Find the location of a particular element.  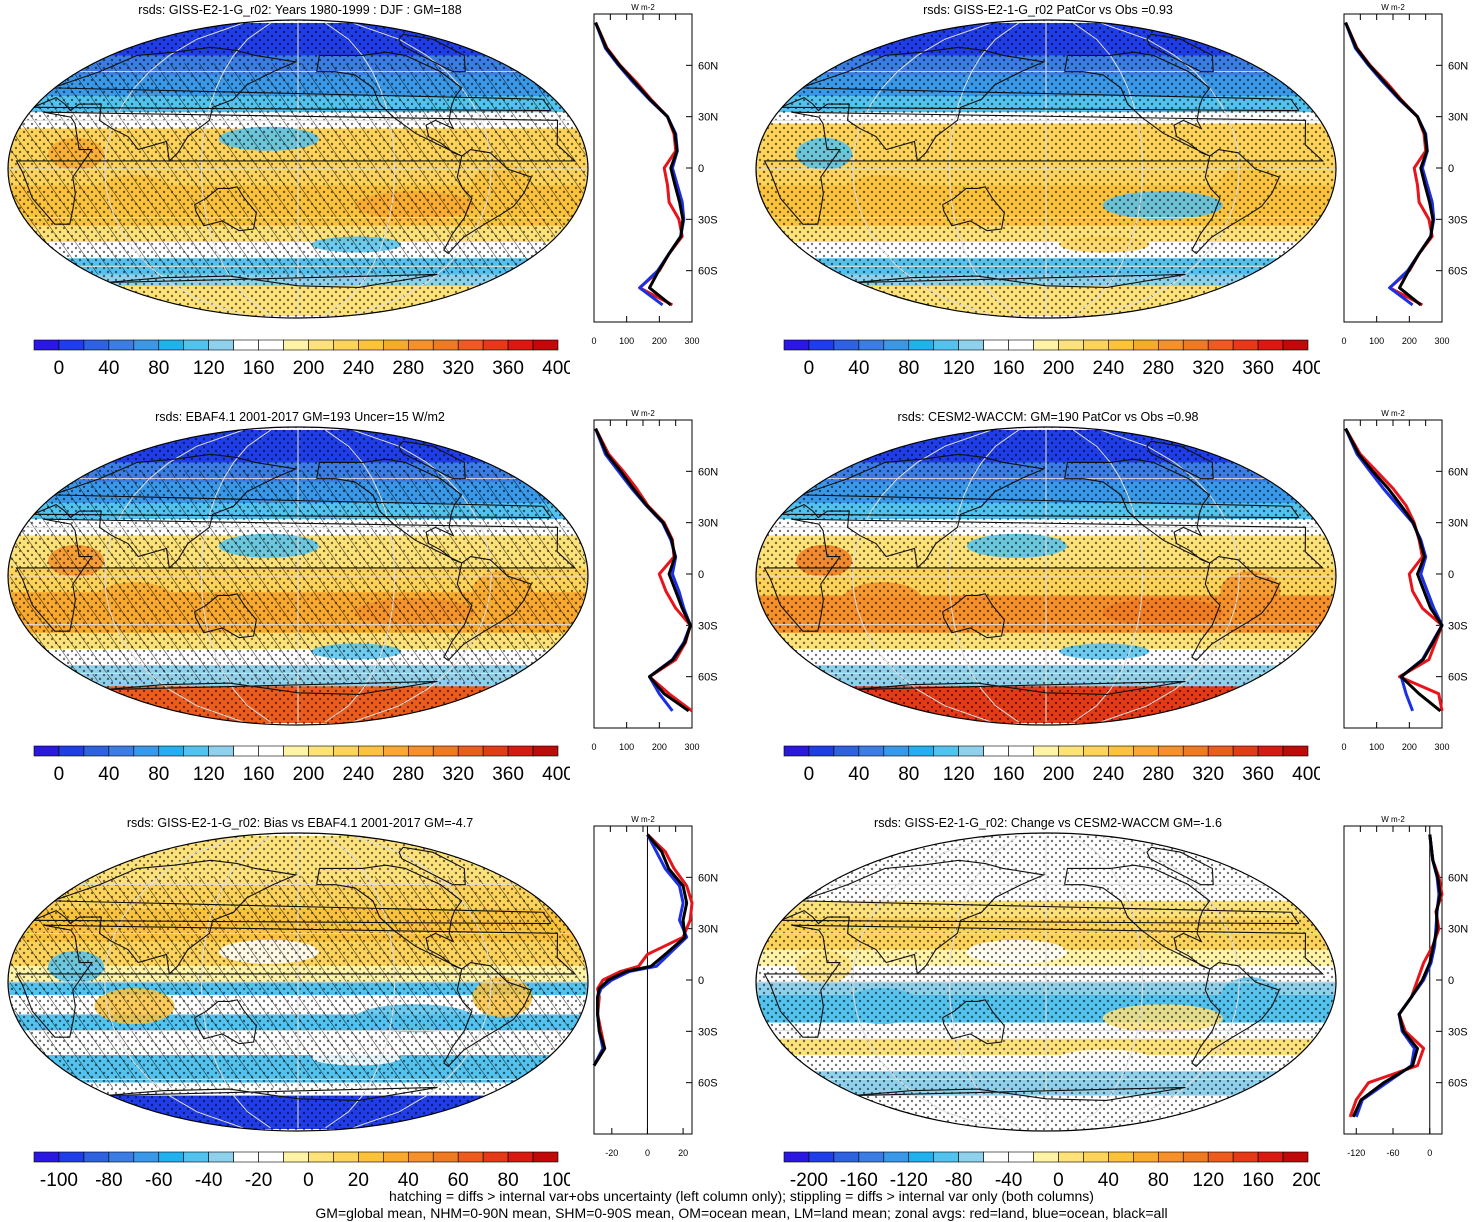

zonal-frame is located at coordinates (1393, 980).